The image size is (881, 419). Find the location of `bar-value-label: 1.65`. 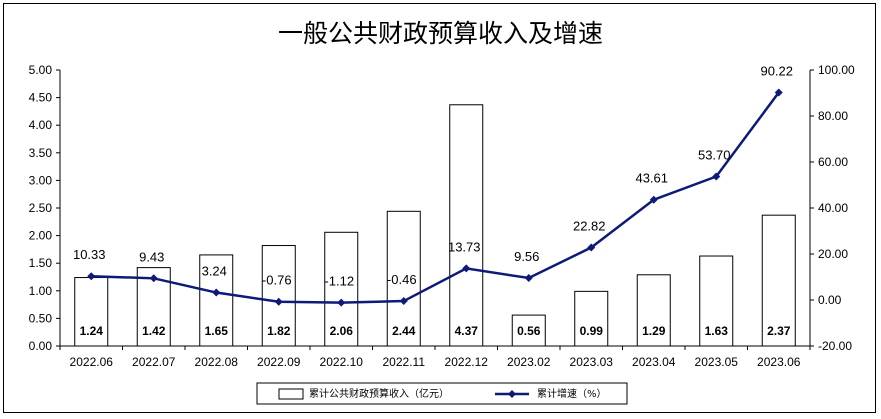

bar-value-label: 1.65 is located at coordinates (217, 331).